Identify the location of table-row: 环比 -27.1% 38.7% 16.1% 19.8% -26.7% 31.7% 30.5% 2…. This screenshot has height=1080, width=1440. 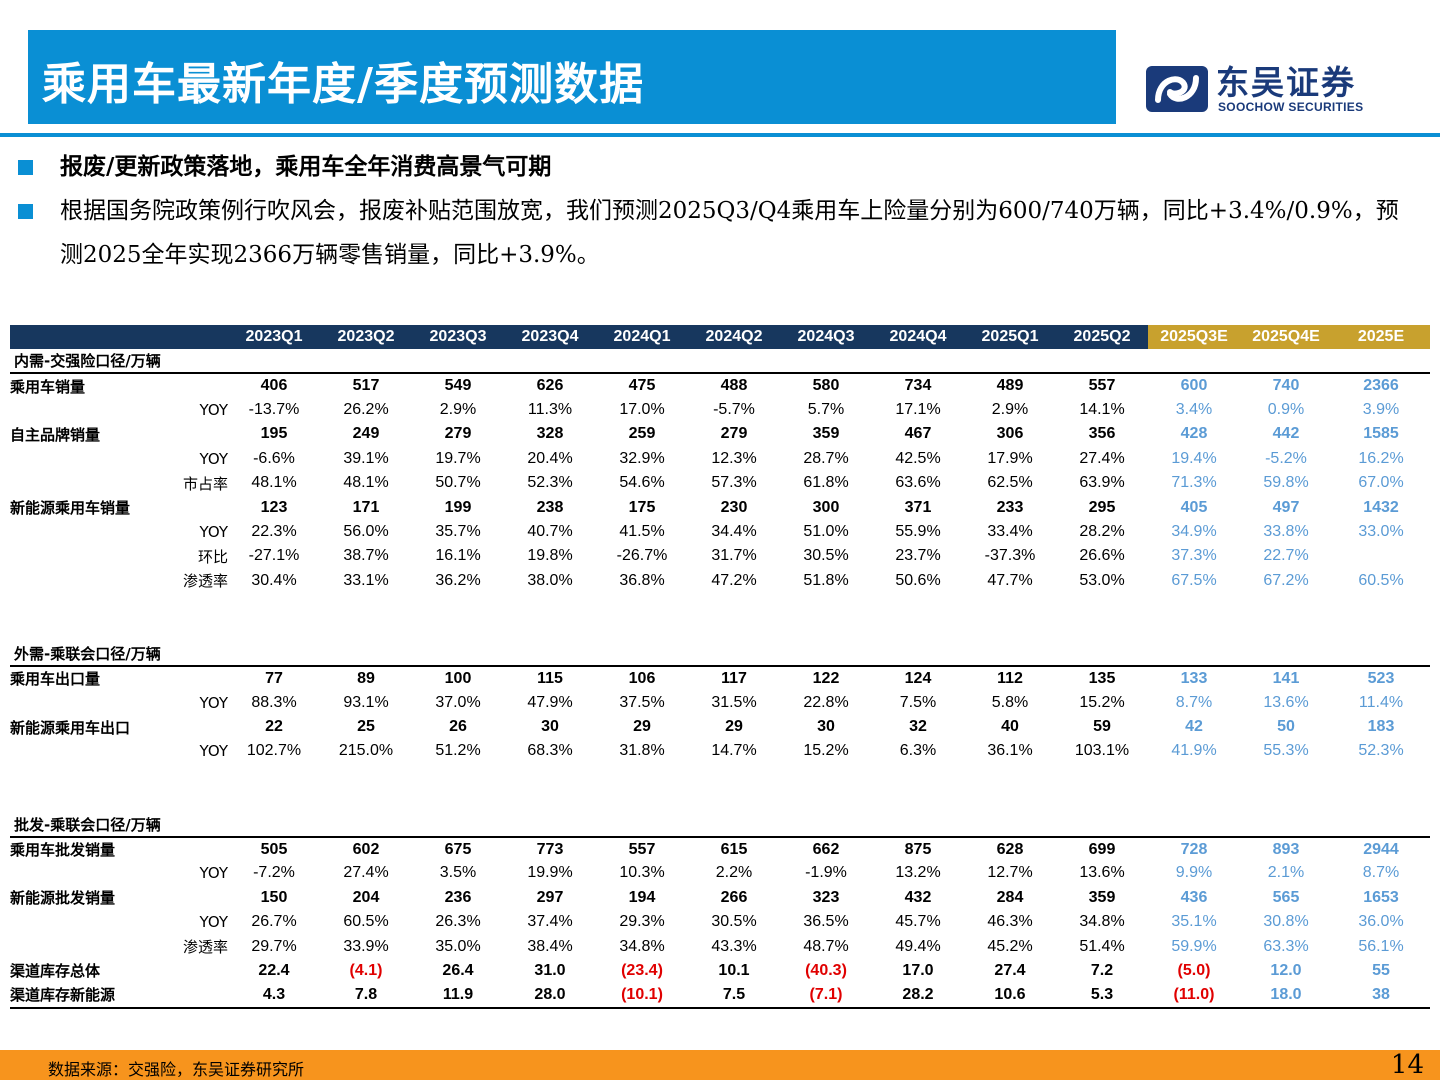
(720, 556).